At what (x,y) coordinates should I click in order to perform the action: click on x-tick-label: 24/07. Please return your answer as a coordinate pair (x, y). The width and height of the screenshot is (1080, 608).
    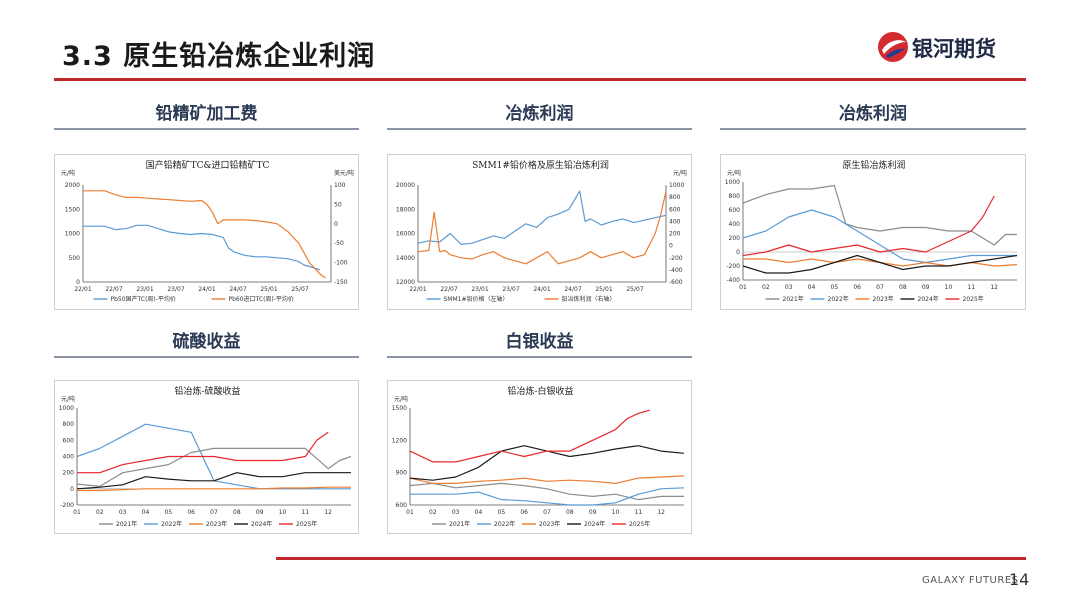
    Looking at the image, I should click on (237, 289).